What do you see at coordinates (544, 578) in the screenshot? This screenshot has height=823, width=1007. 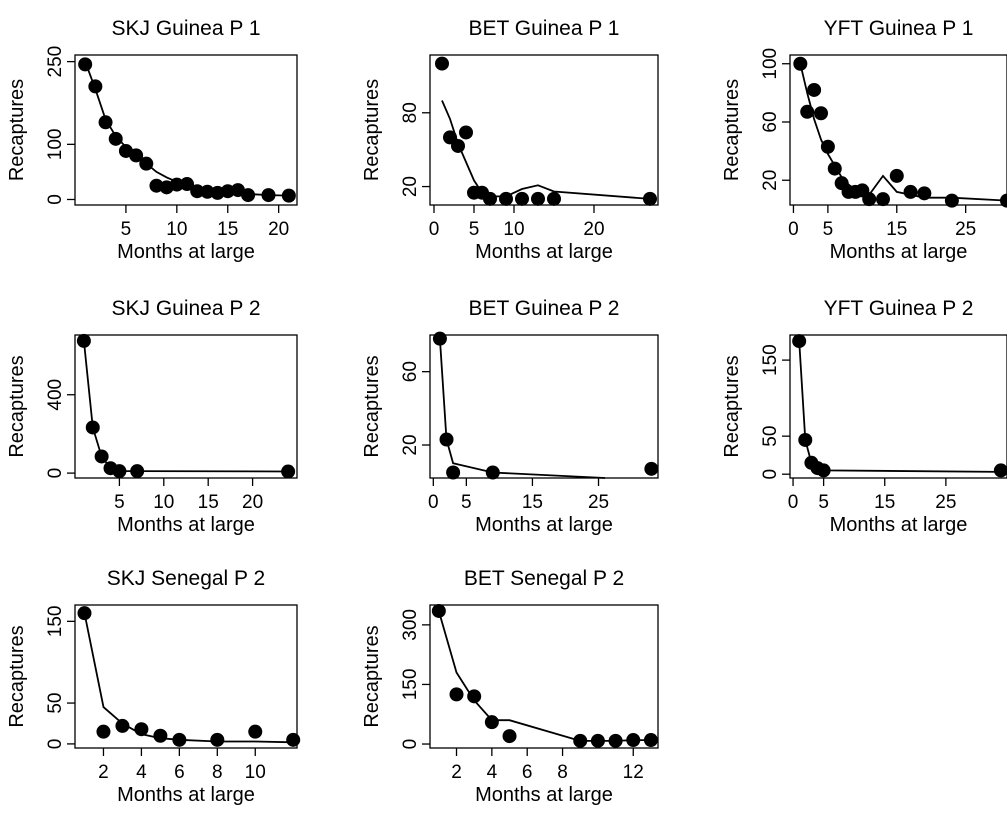 I see `panel-title: BET Senegal P 2` at bounding box center [544, 578].